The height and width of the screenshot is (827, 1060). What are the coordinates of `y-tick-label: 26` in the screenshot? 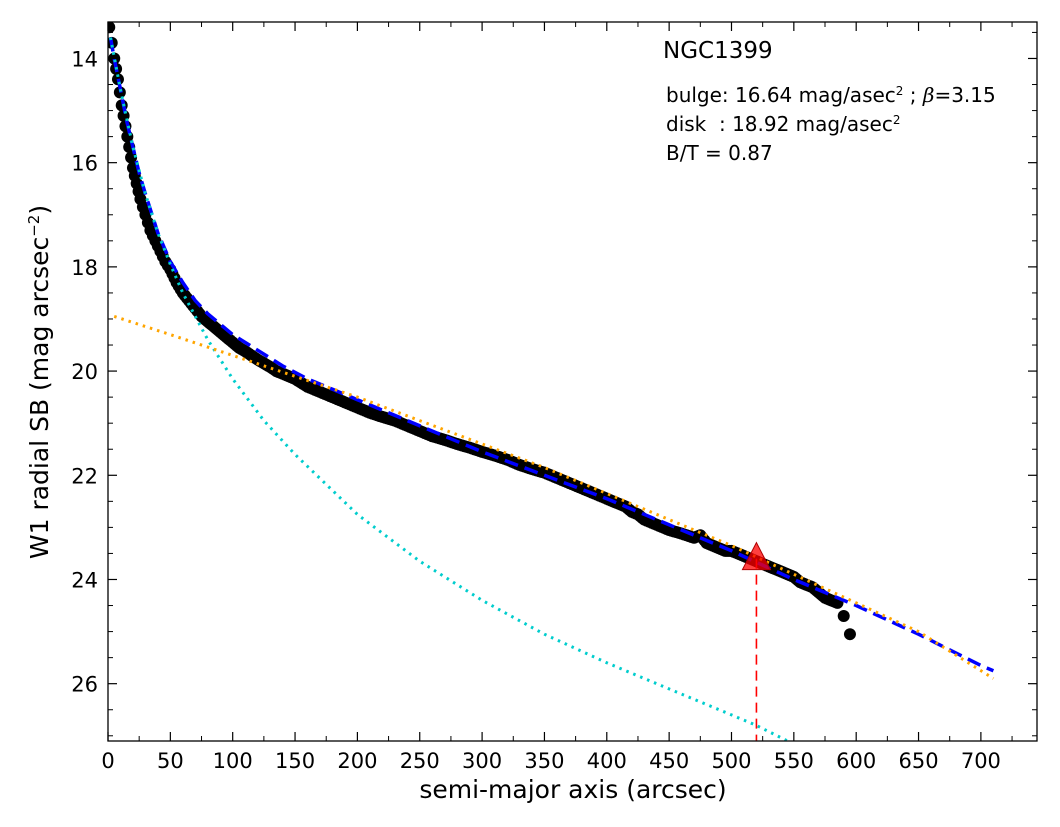 It's located at (84, 685).